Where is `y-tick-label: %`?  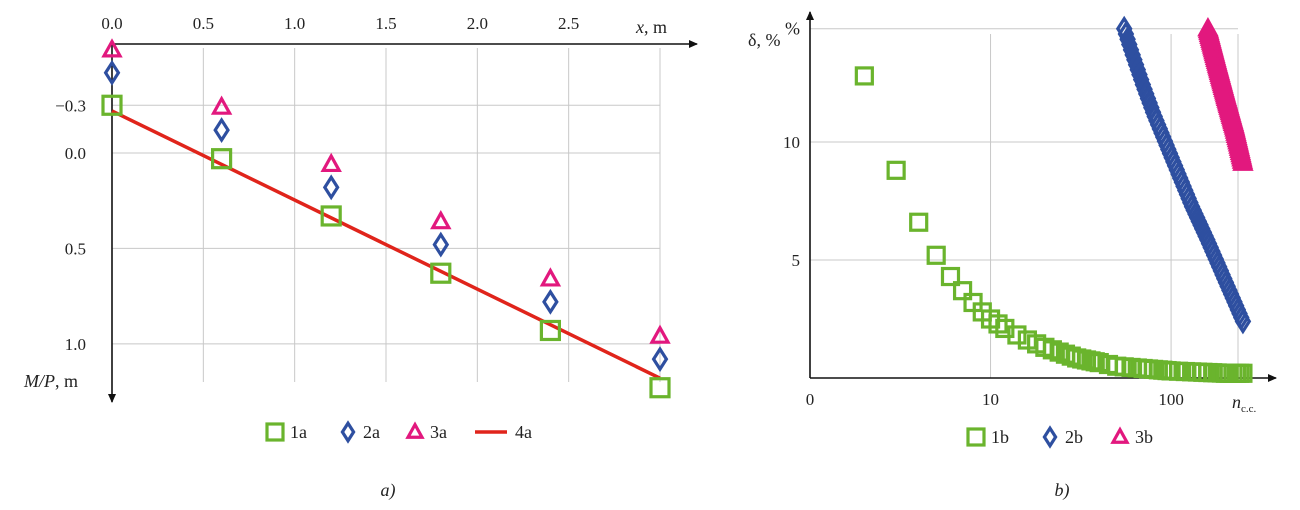
y-tick-label: % is located at coordinates (792, 29).